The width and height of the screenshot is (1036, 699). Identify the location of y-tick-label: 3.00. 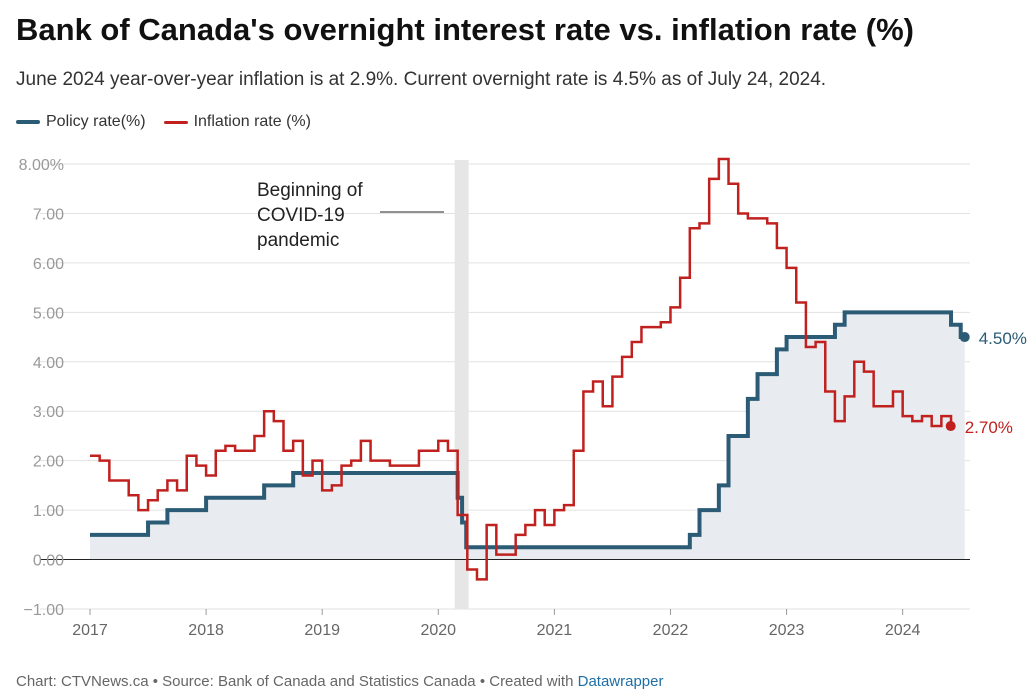
(48, 412).